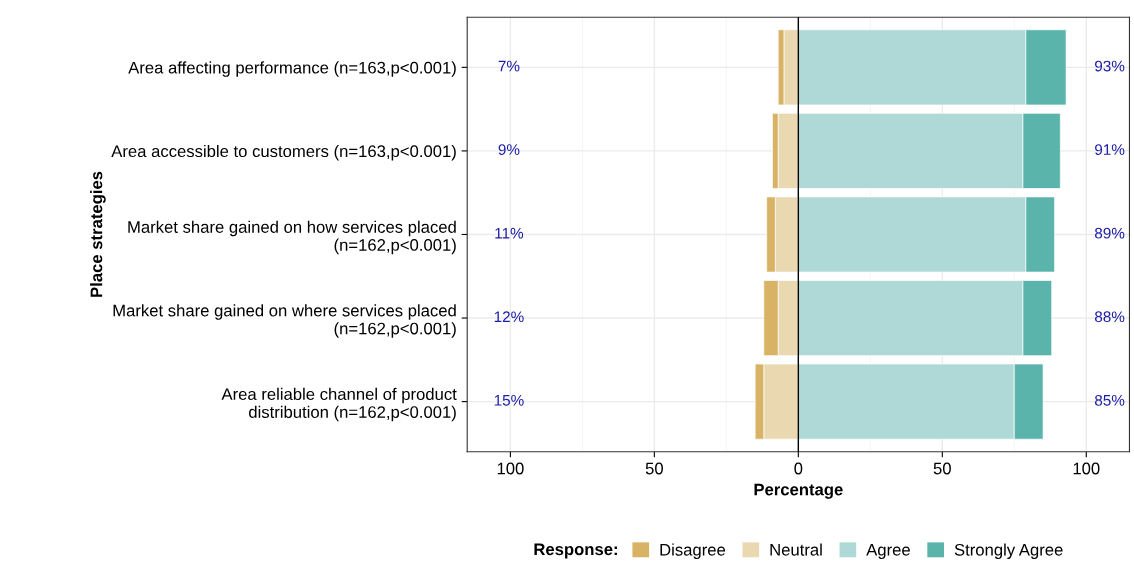 The height and width of the screenshot is (574, 1134). I want to click on annotation: 11%, so click(509, 233).